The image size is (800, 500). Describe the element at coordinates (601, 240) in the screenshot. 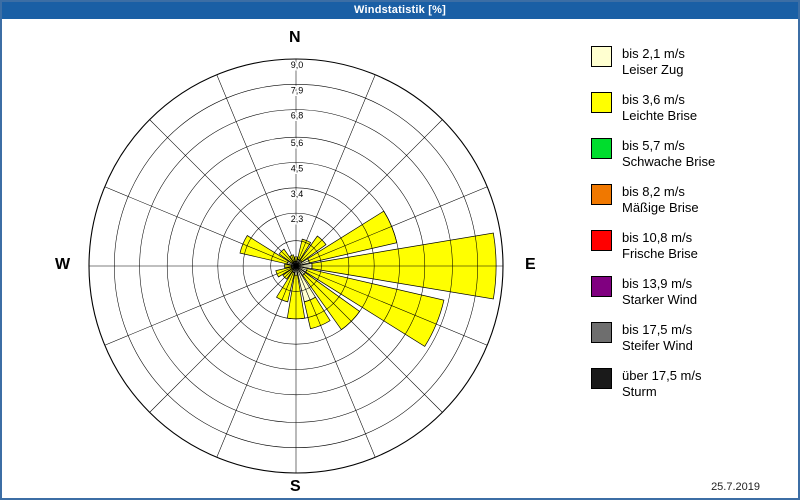

I see `legend-swatch-frische-brise` at that location.